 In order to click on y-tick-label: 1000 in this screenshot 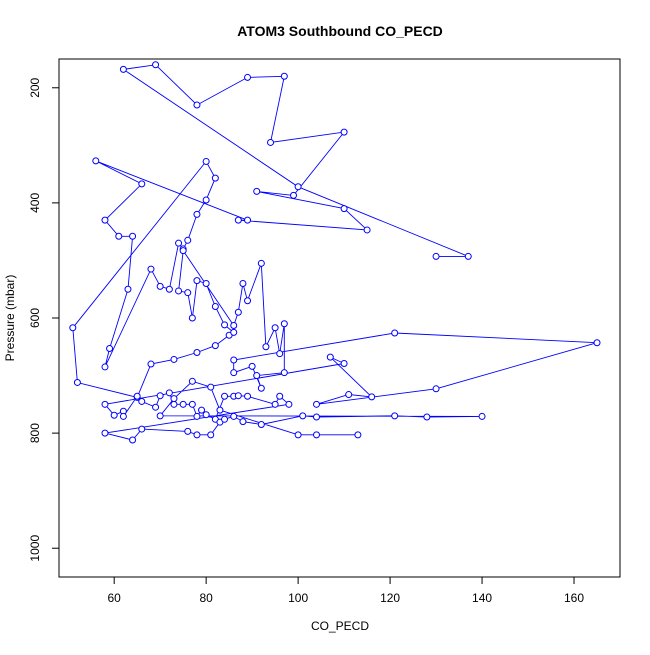, I will do `click(35, 548)`.